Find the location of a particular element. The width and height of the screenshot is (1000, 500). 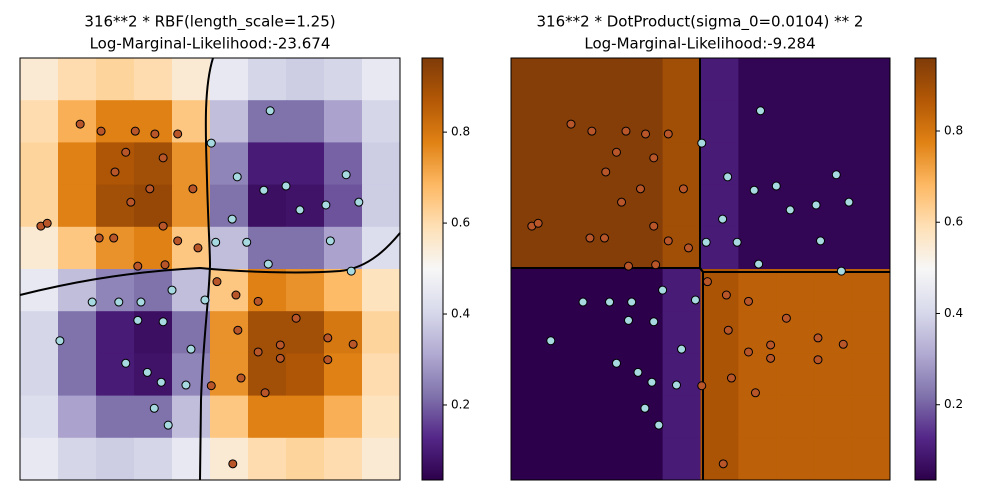

colorbar is located at coordinates (925, 269).